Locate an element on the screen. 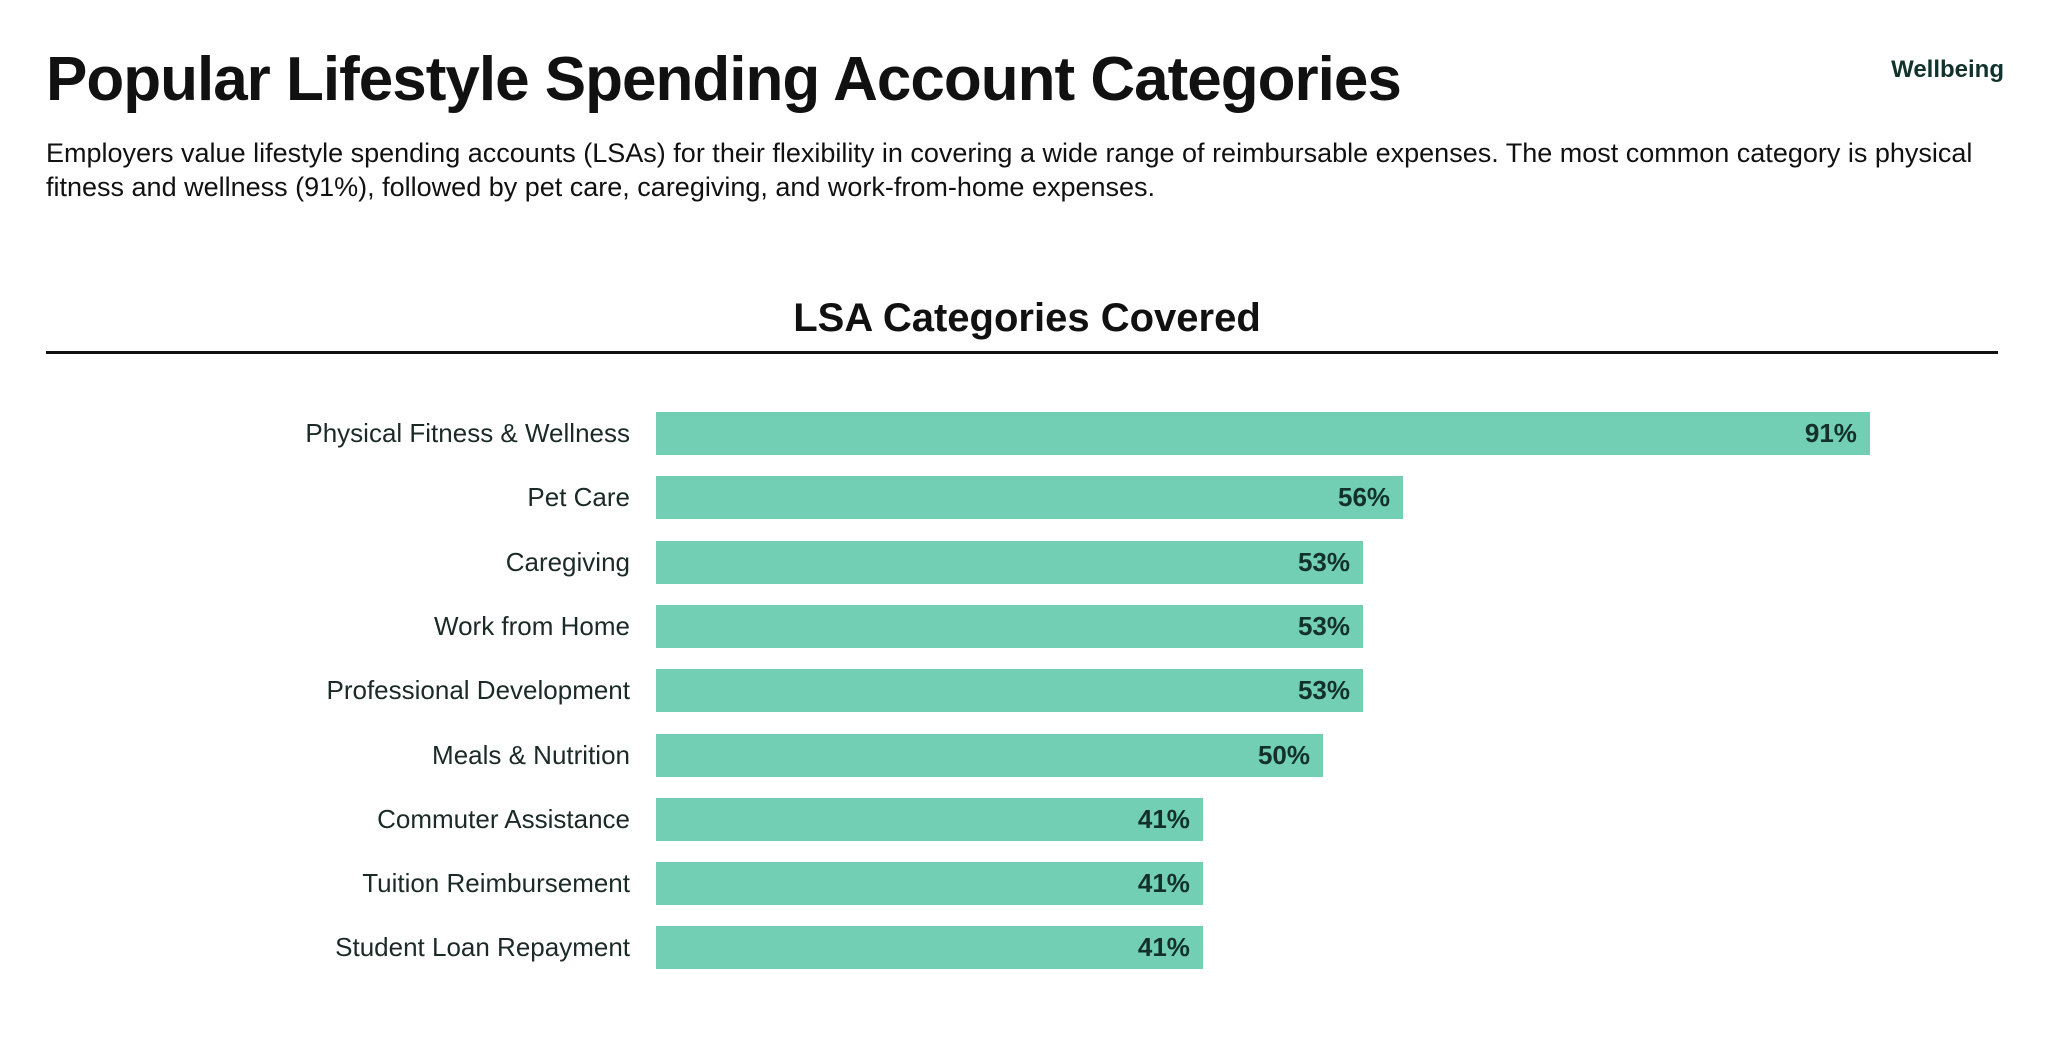 The width and height of the screenshot is (2048, 1055). bar-row: Pet Care 56% is located at coordinates (1024, 498).